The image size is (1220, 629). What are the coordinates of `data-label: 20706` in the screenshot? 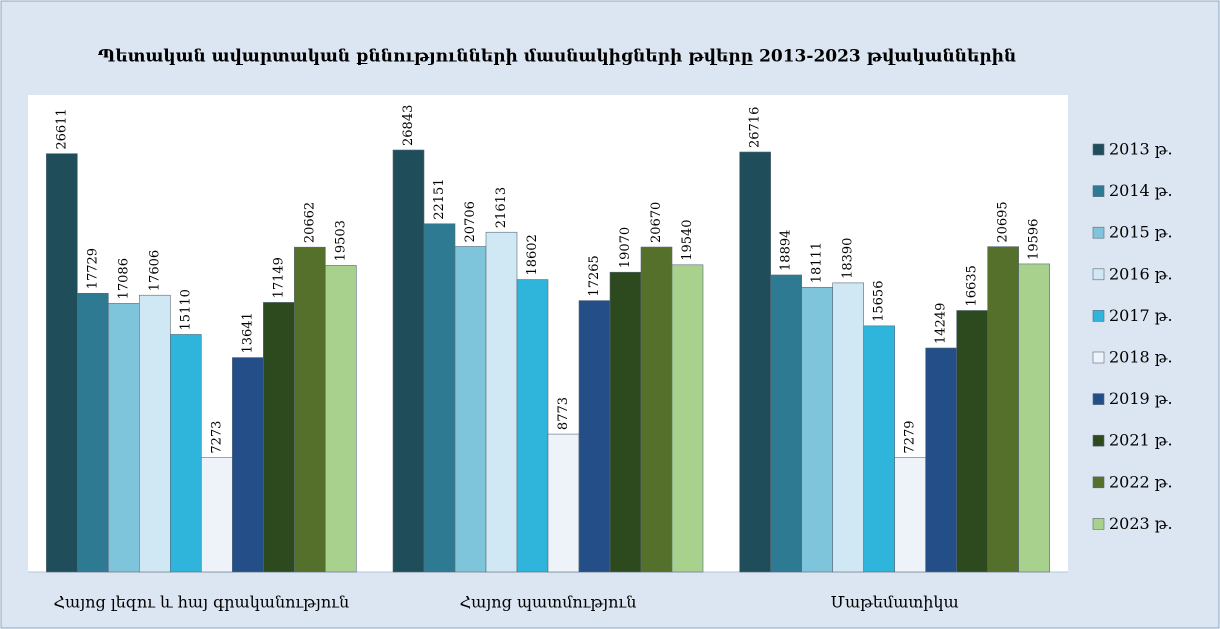 It's located at (470, 221).